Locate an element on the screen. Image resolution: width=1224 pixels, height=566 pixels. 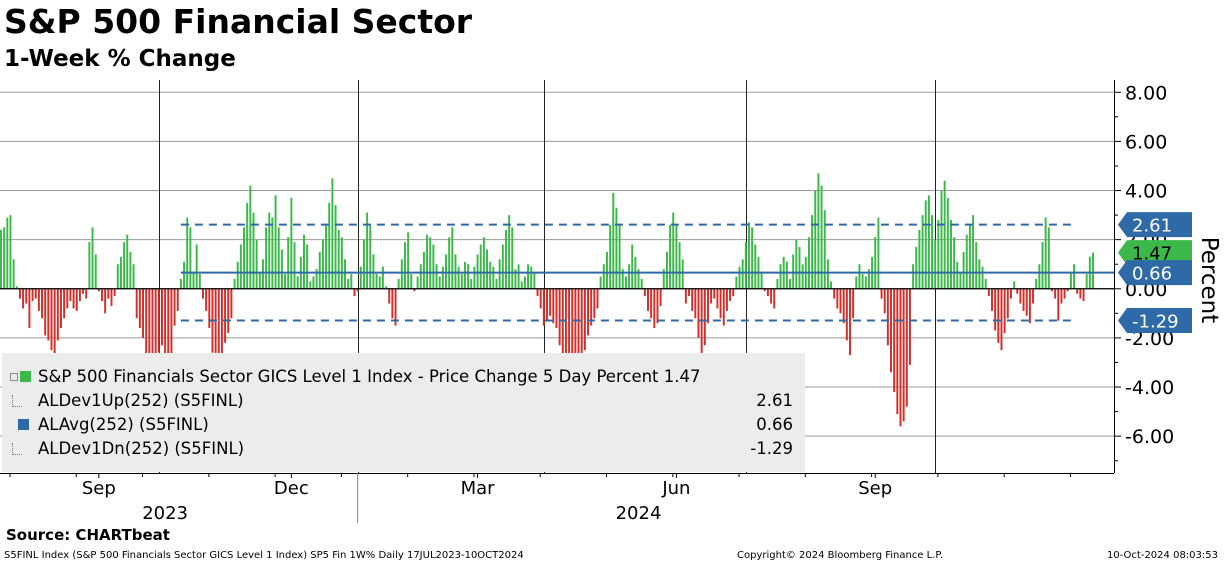
value-tags: 2.61 1.470.66 -1.29 is located at coordinates (1155, 272).